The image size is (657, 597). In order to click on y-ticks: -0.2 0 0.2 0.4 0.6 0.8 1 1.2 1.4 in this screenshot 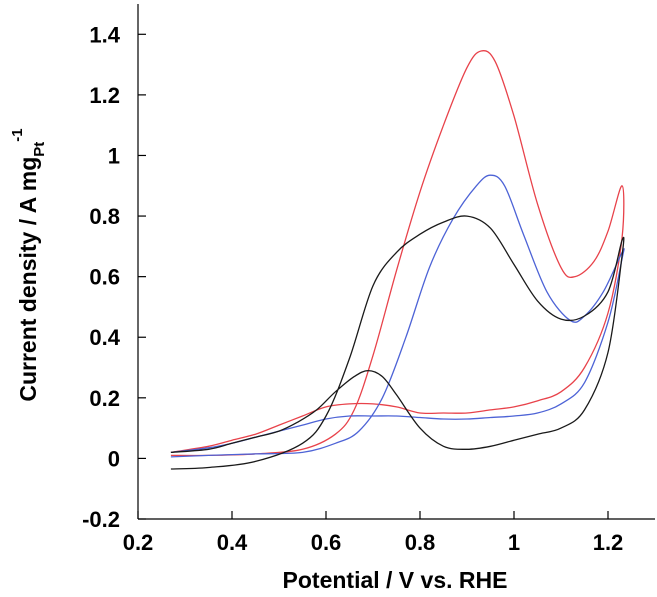, I will do `click(114, 277)`.